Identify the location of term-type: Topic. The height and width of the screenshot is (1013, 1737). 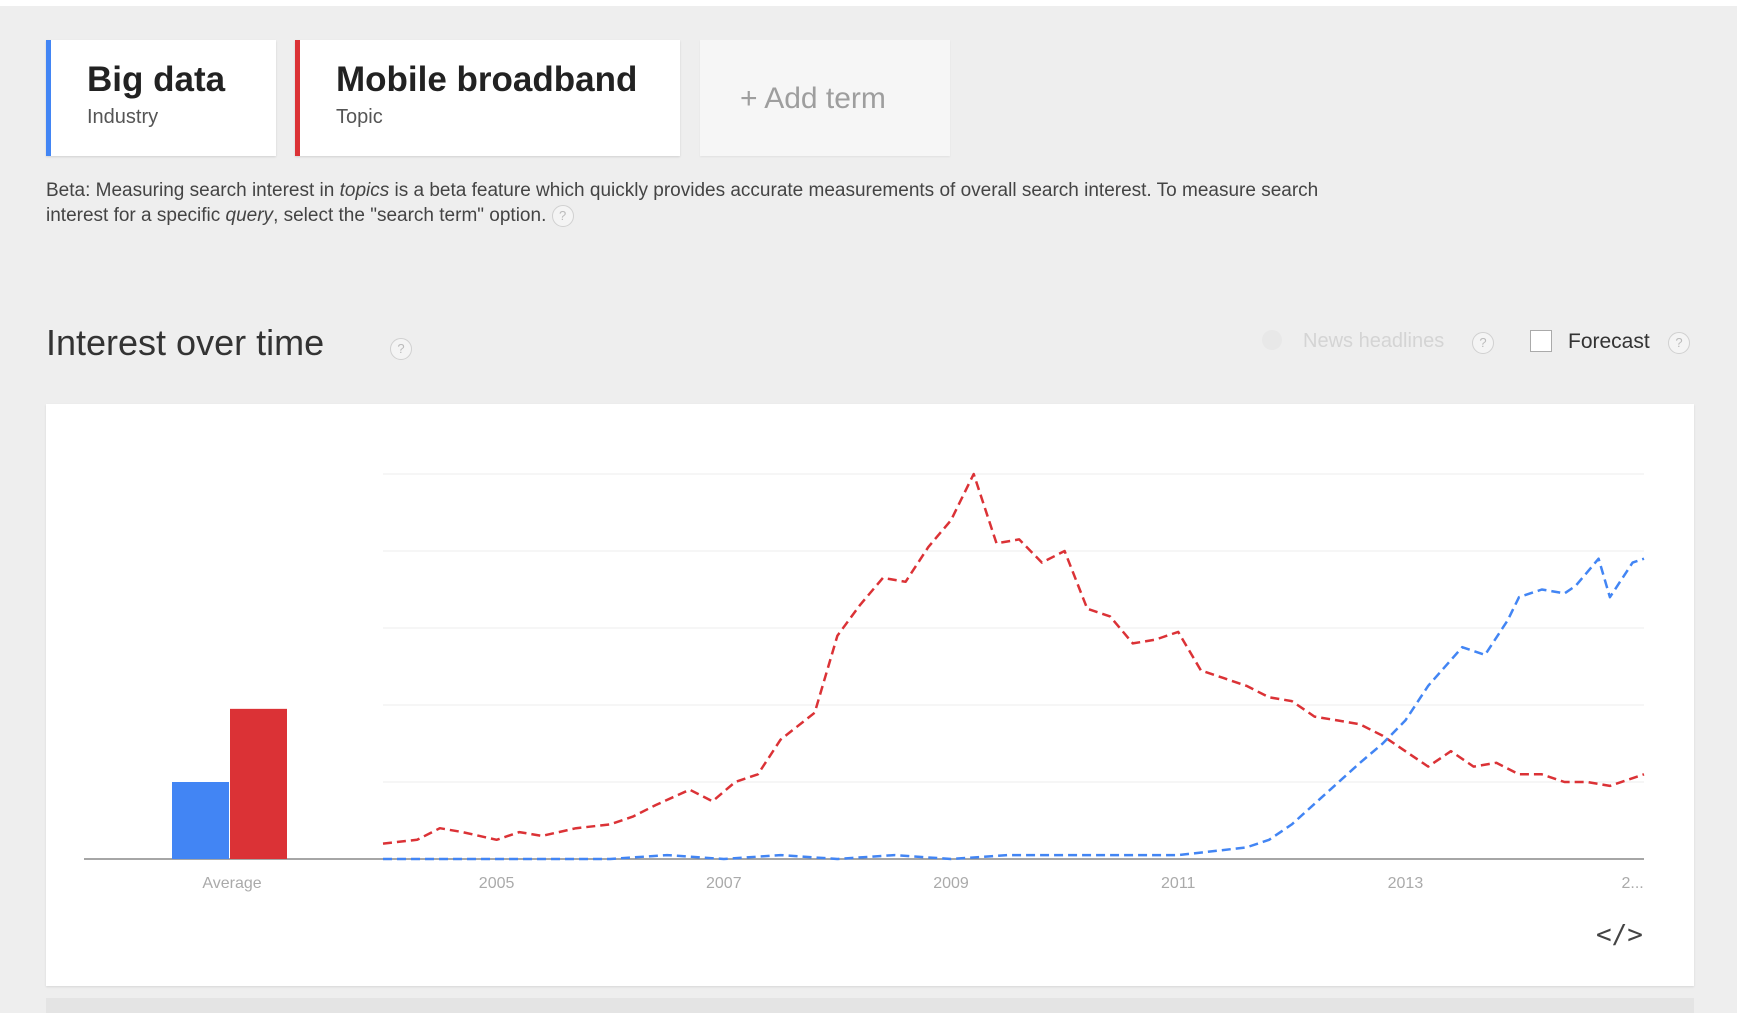
(359, 117).